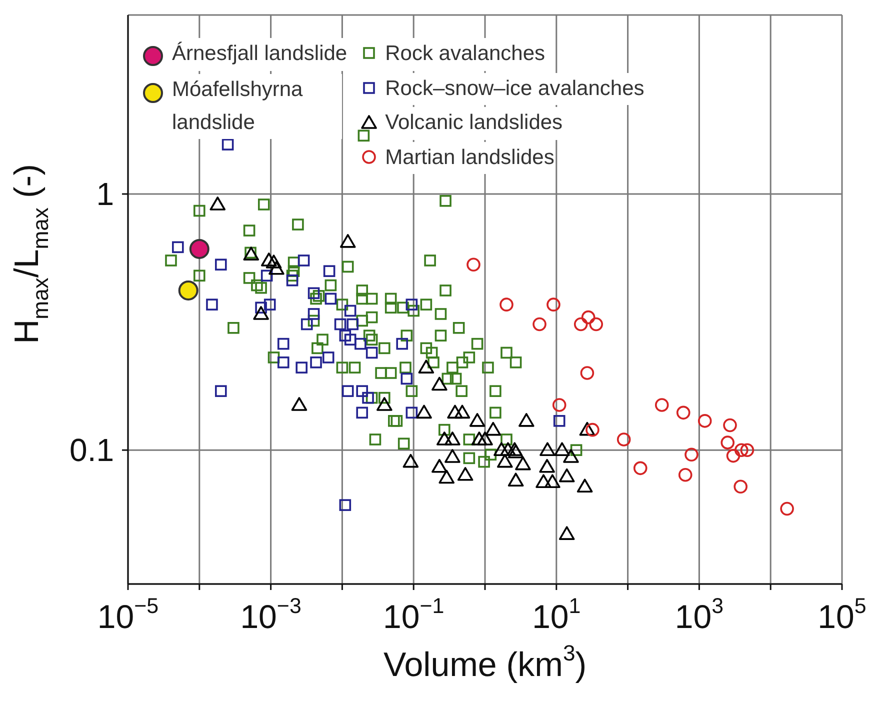  I want to click on legend-label: Árnesfjall landslide, so click(260, 54).